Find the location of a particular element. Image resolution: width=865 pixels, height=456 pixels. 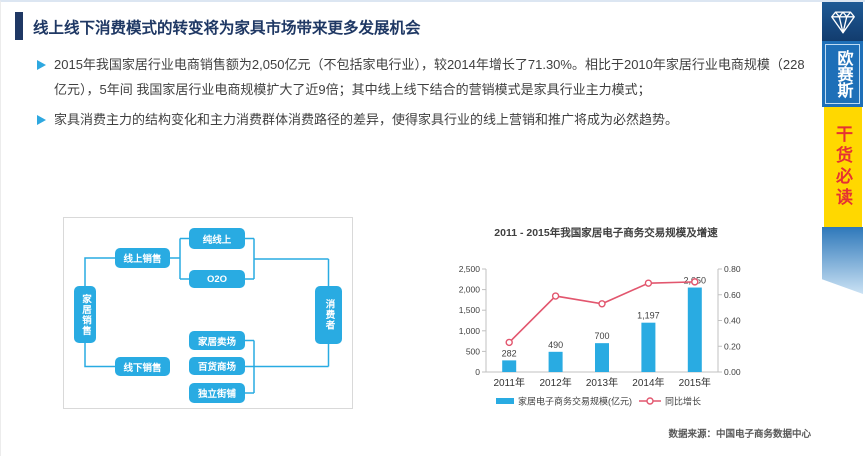

svg-text: 0 is located at coordinates (477, 372).